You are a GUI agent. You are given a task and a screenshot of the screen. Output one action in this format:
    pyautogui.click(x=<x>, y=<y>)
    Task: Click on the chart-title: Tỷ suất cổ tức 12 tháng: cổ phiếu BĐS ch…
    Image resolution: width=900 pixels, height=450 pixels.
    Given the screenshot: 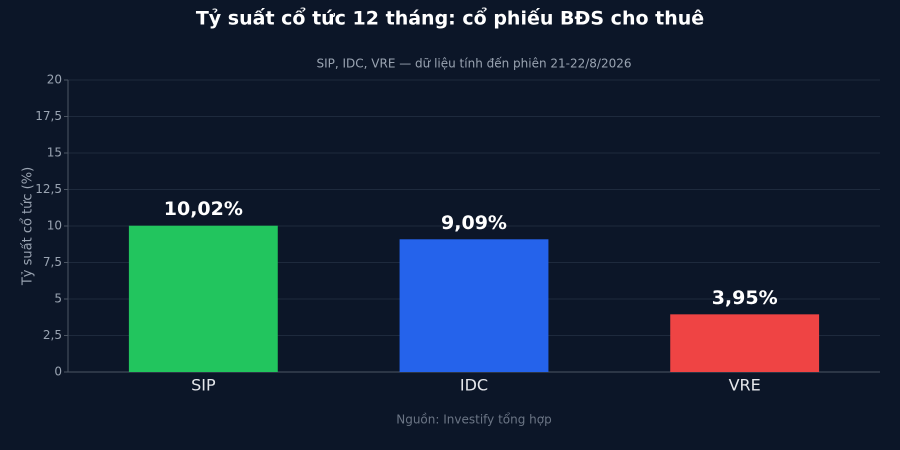 What is the action you would take?
    pyautogui.click(x=450, y=18)
    